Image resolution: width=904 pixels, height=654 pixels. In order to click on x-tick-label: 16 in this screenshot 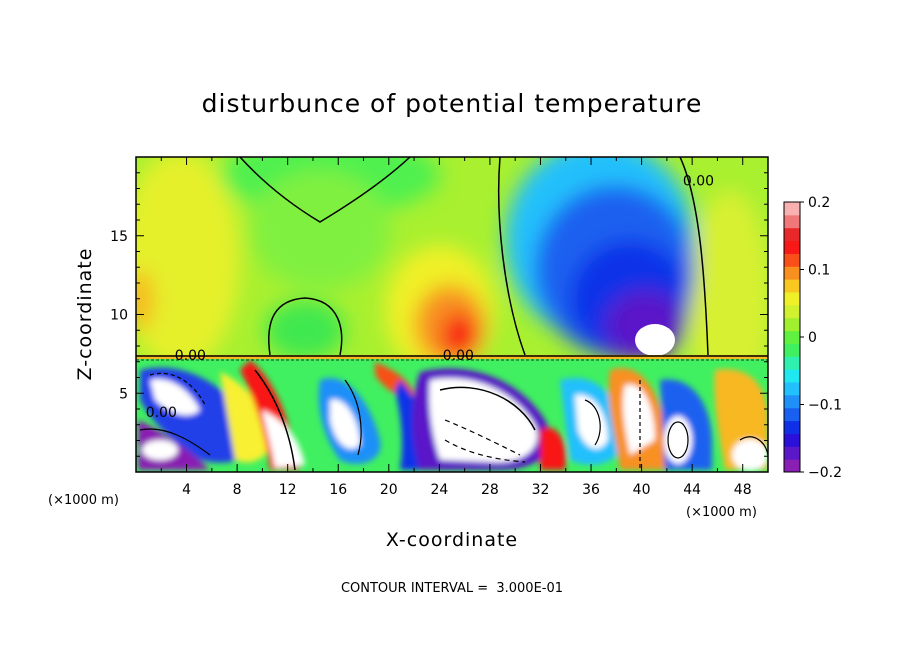, I will do `click(338, 490)`.